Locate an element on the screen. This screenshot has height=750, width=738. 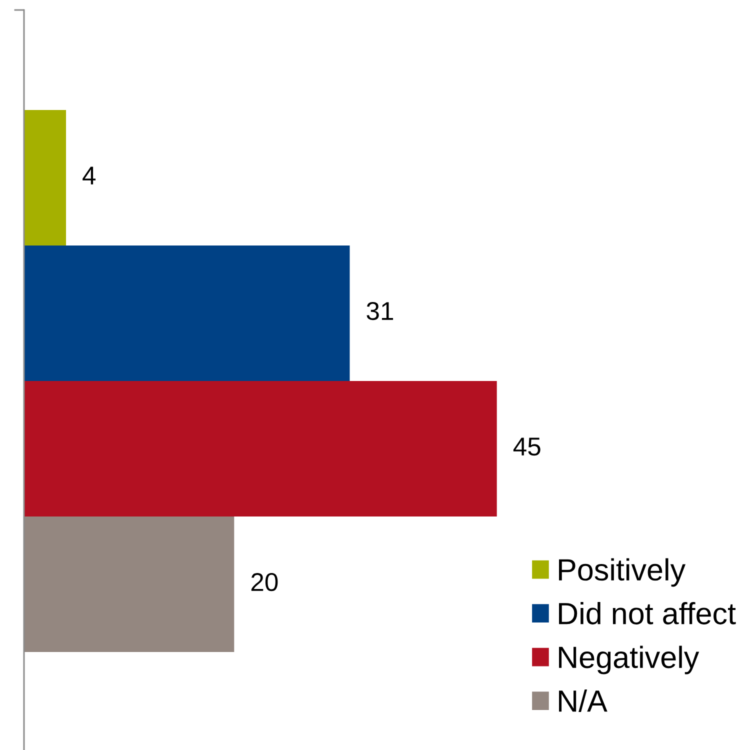
legend-label: Negatively is located at coordinates (629, 660).